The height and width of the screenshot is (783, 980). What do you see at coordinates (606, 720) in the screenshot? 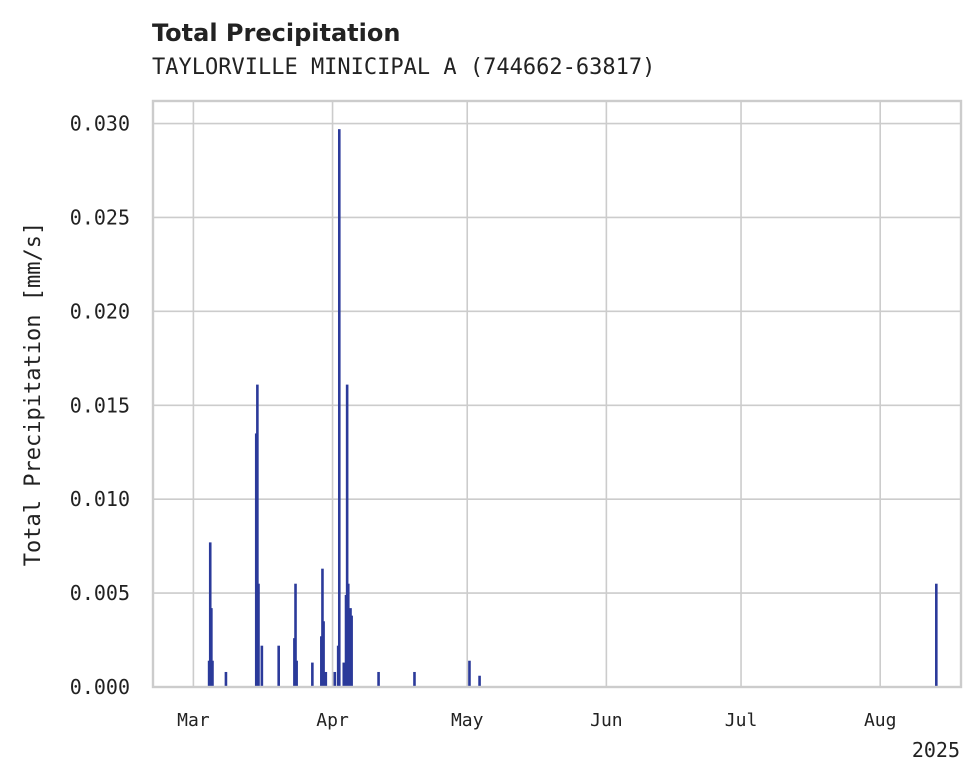
I see `x-tick-label: Jun` at bounding box center [606, 720].